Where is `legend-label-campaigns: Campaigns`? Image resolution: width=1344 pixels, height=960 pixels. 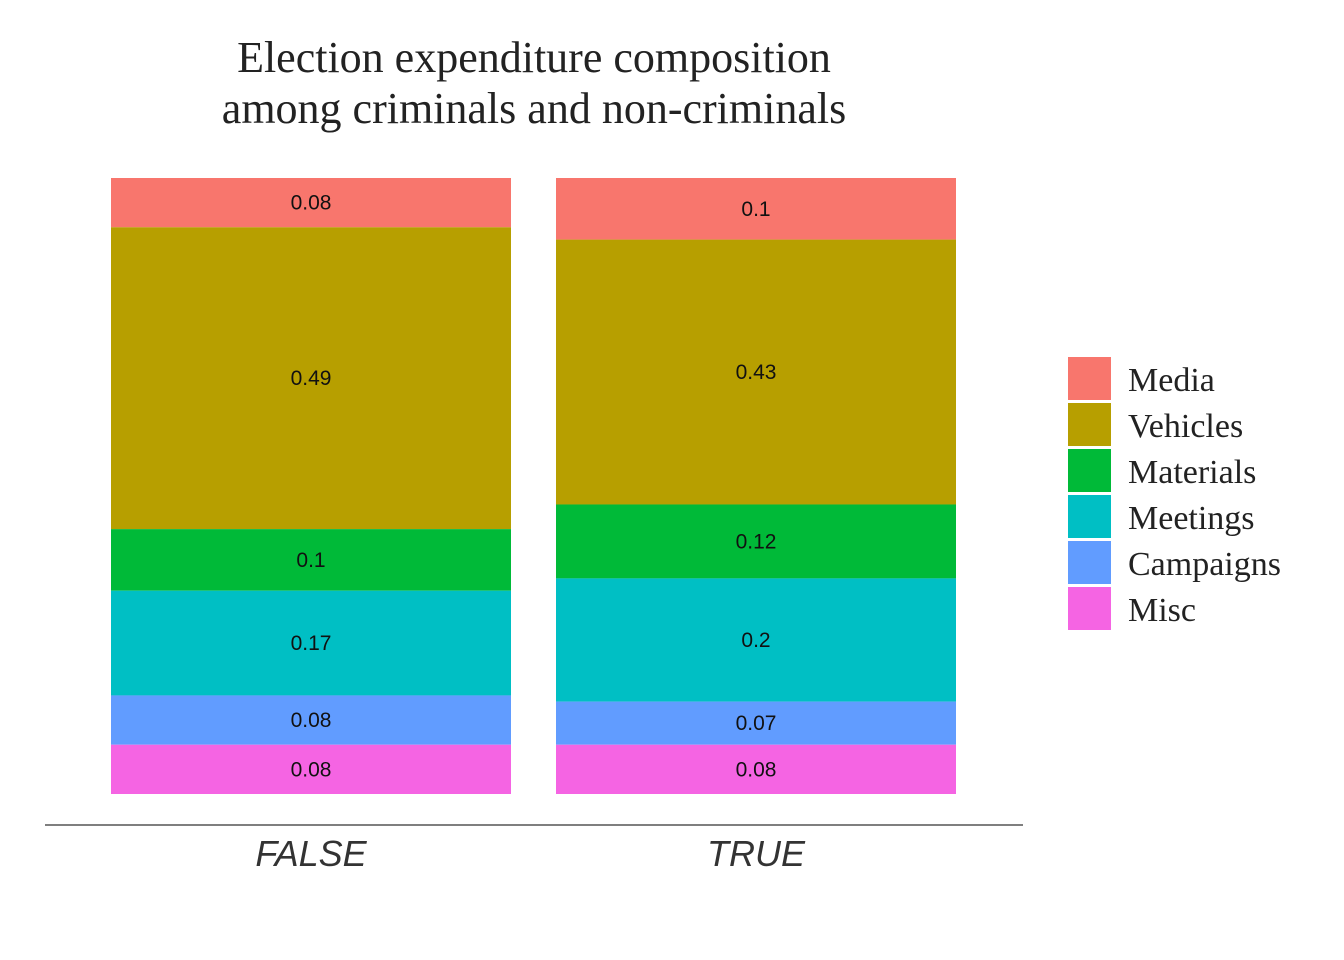 legend-label-campaigns: Campaigns is located at coordinates (1204, 564).